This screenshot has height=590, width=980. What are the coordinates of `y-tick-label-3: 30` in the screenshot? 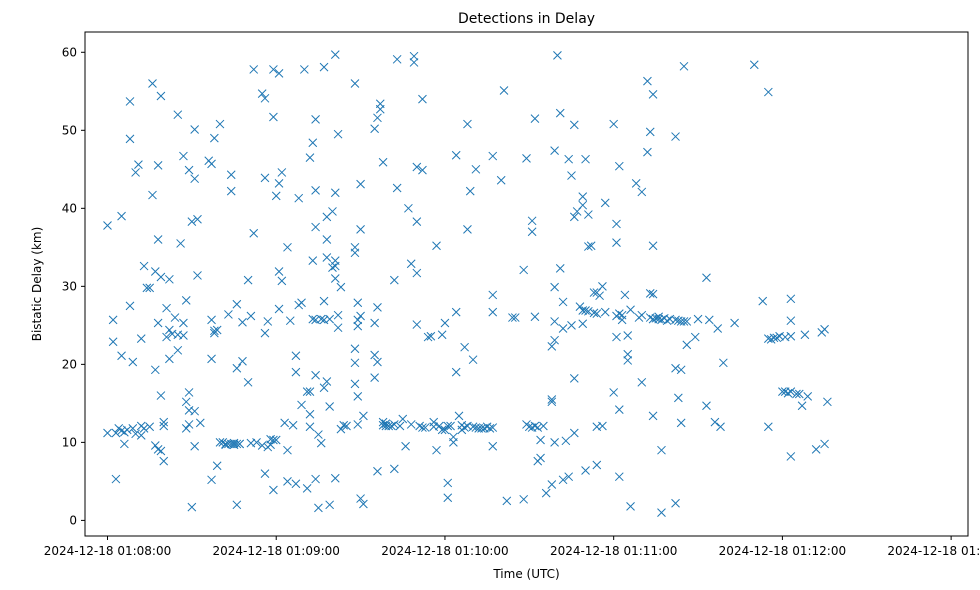 It's located at (69, 286).